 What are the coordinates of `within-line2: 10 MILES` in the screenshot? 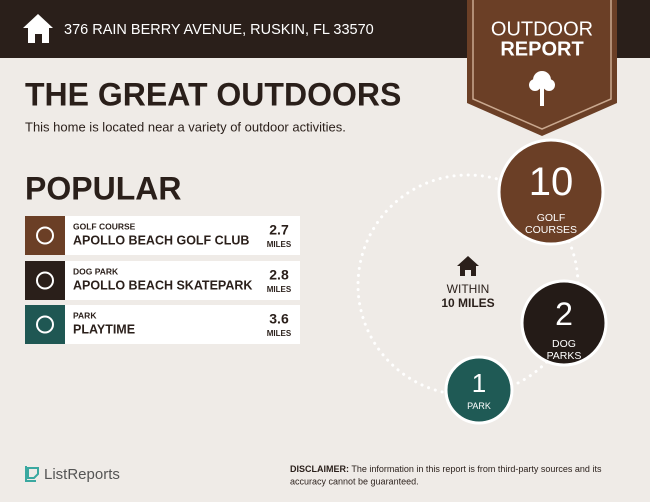 It's located at (467, 303).